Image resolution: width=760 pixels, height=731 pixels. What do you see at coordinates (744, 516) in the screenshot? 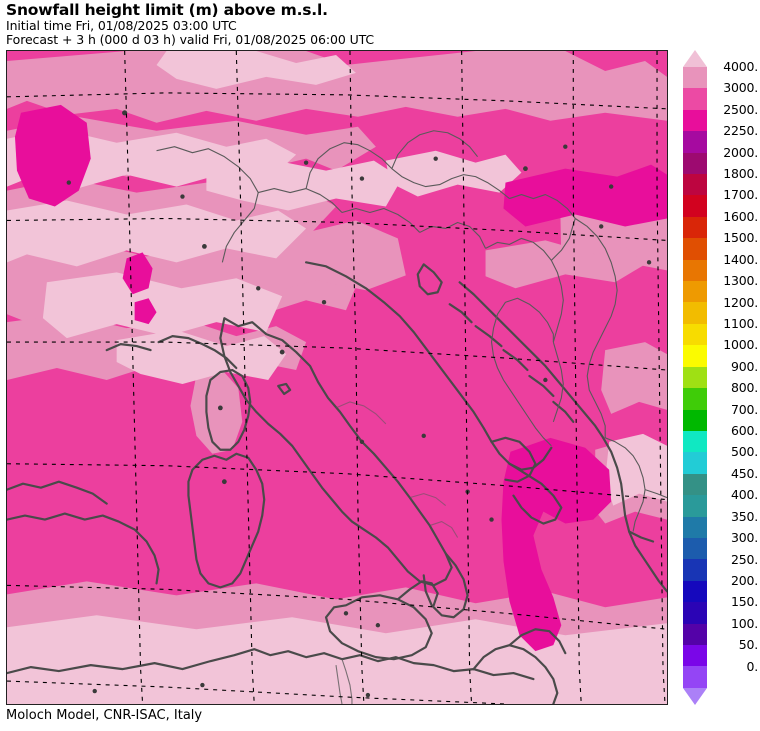
I see `colorbar-tick-label: 350.` at bounding box center [744, 516].